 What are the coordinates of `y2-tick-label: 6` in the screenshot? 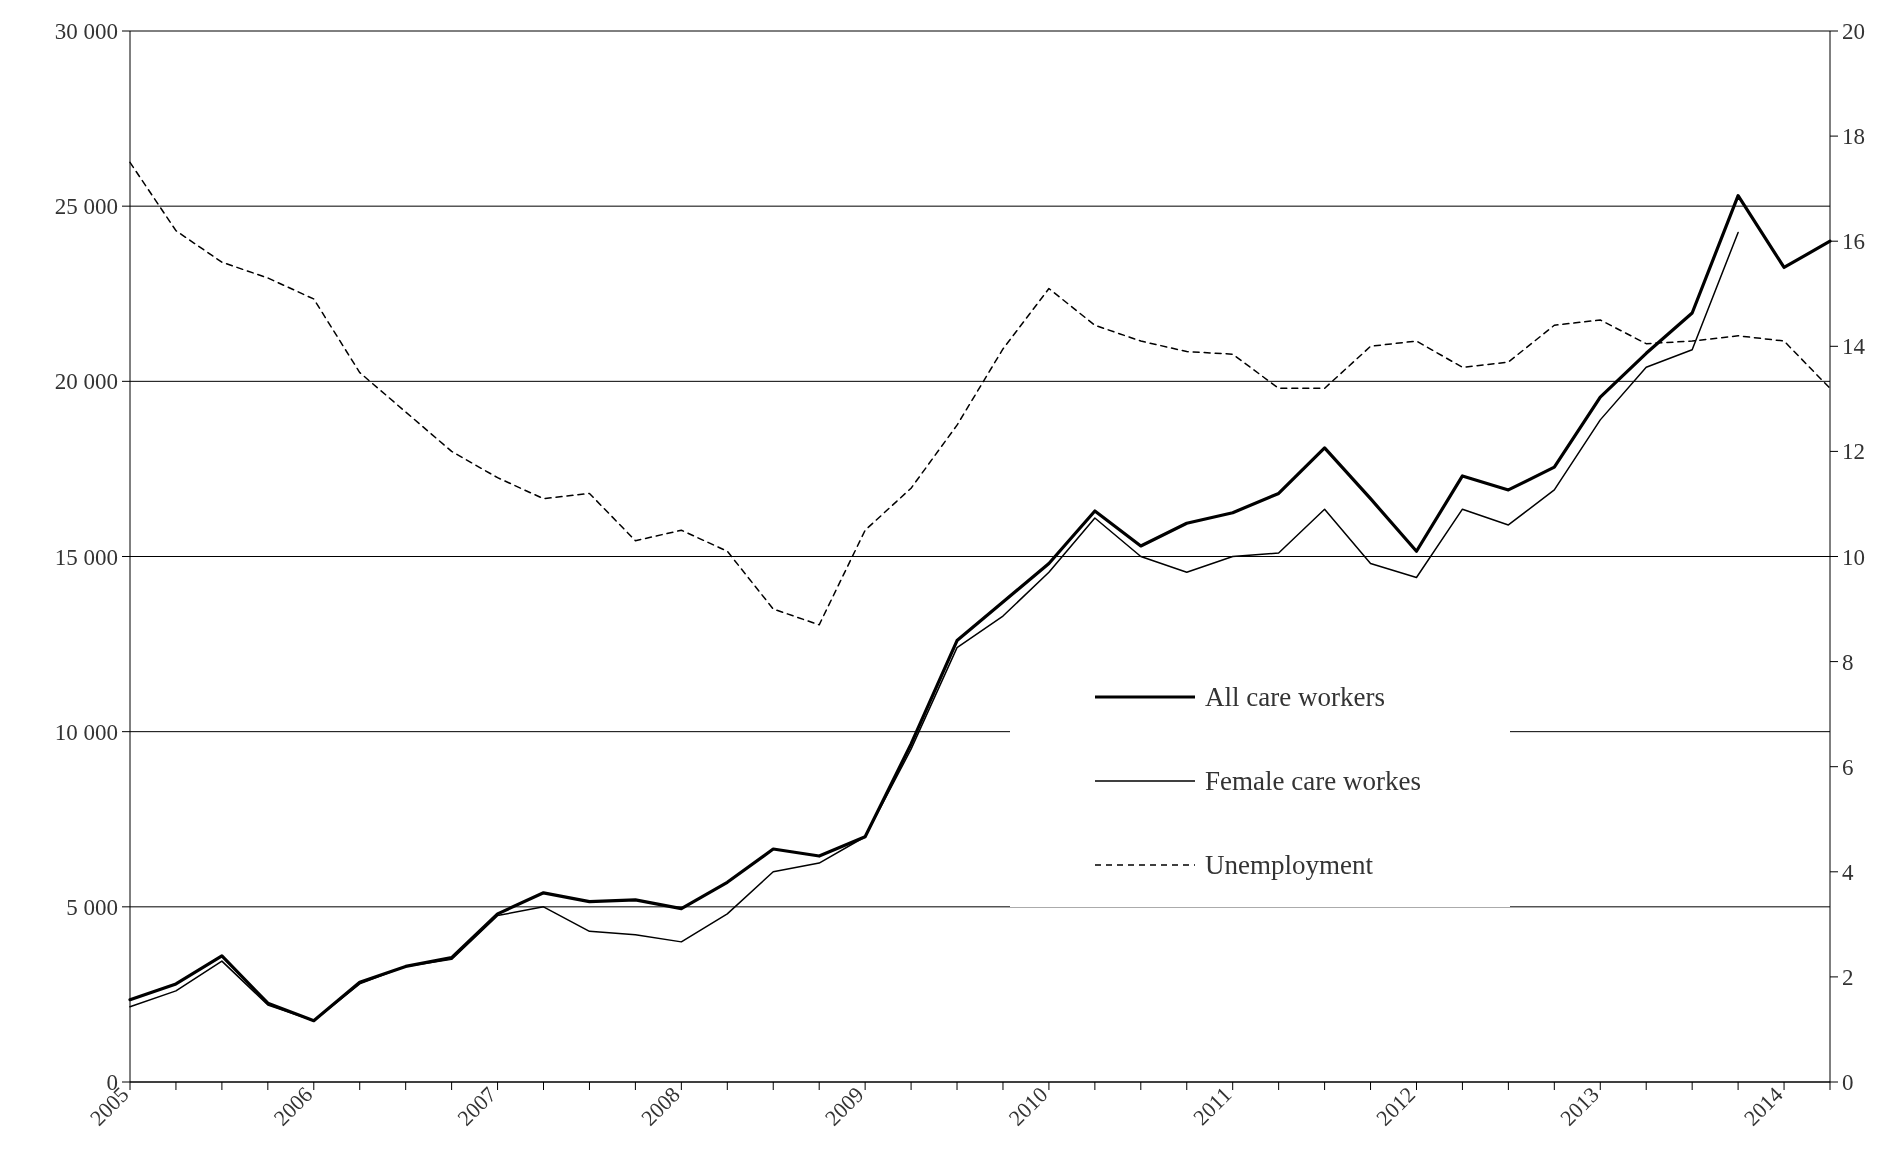 It's located at (1848, 767).